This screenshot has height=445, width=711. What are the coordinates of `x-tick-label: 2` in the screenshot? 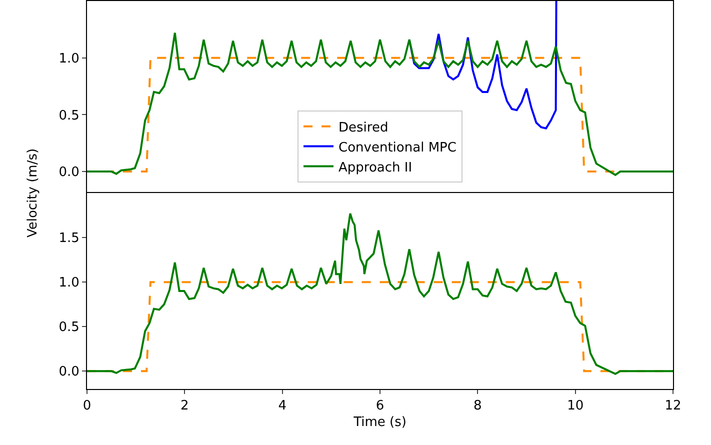 It's located at (184, 406).